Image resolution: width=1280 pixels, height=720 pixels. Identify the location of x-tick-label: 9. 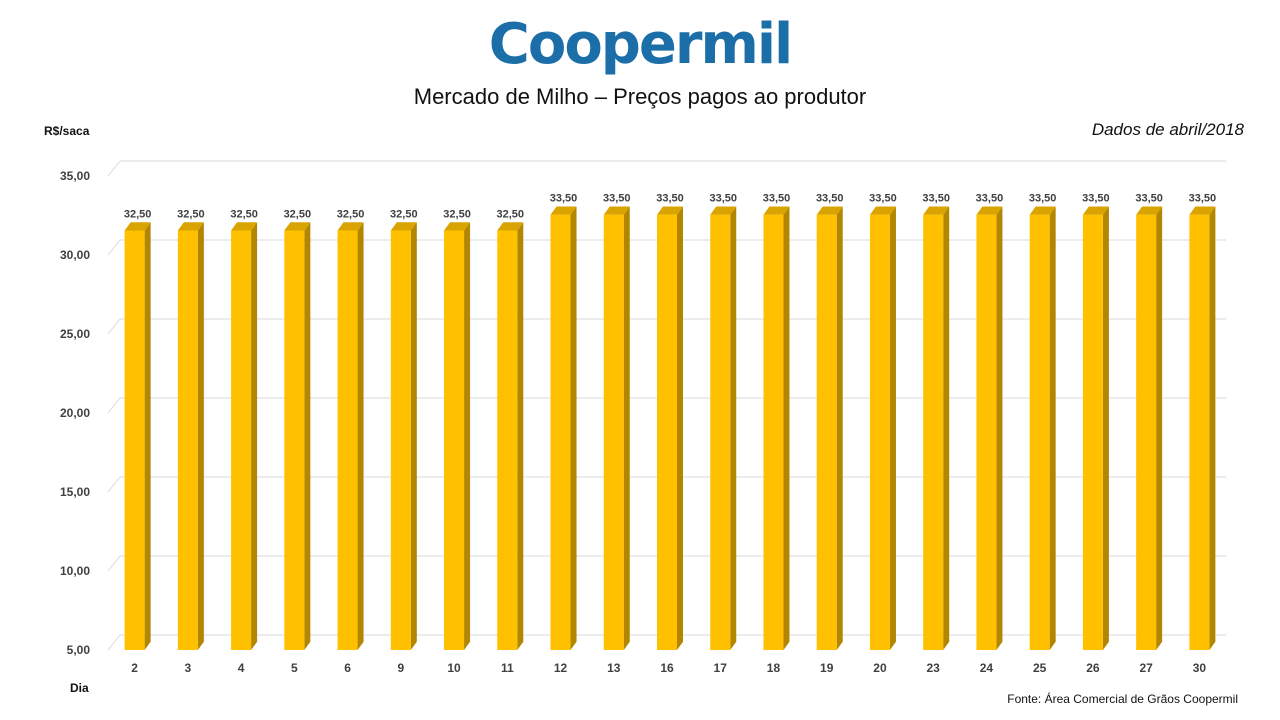
(400, 668).